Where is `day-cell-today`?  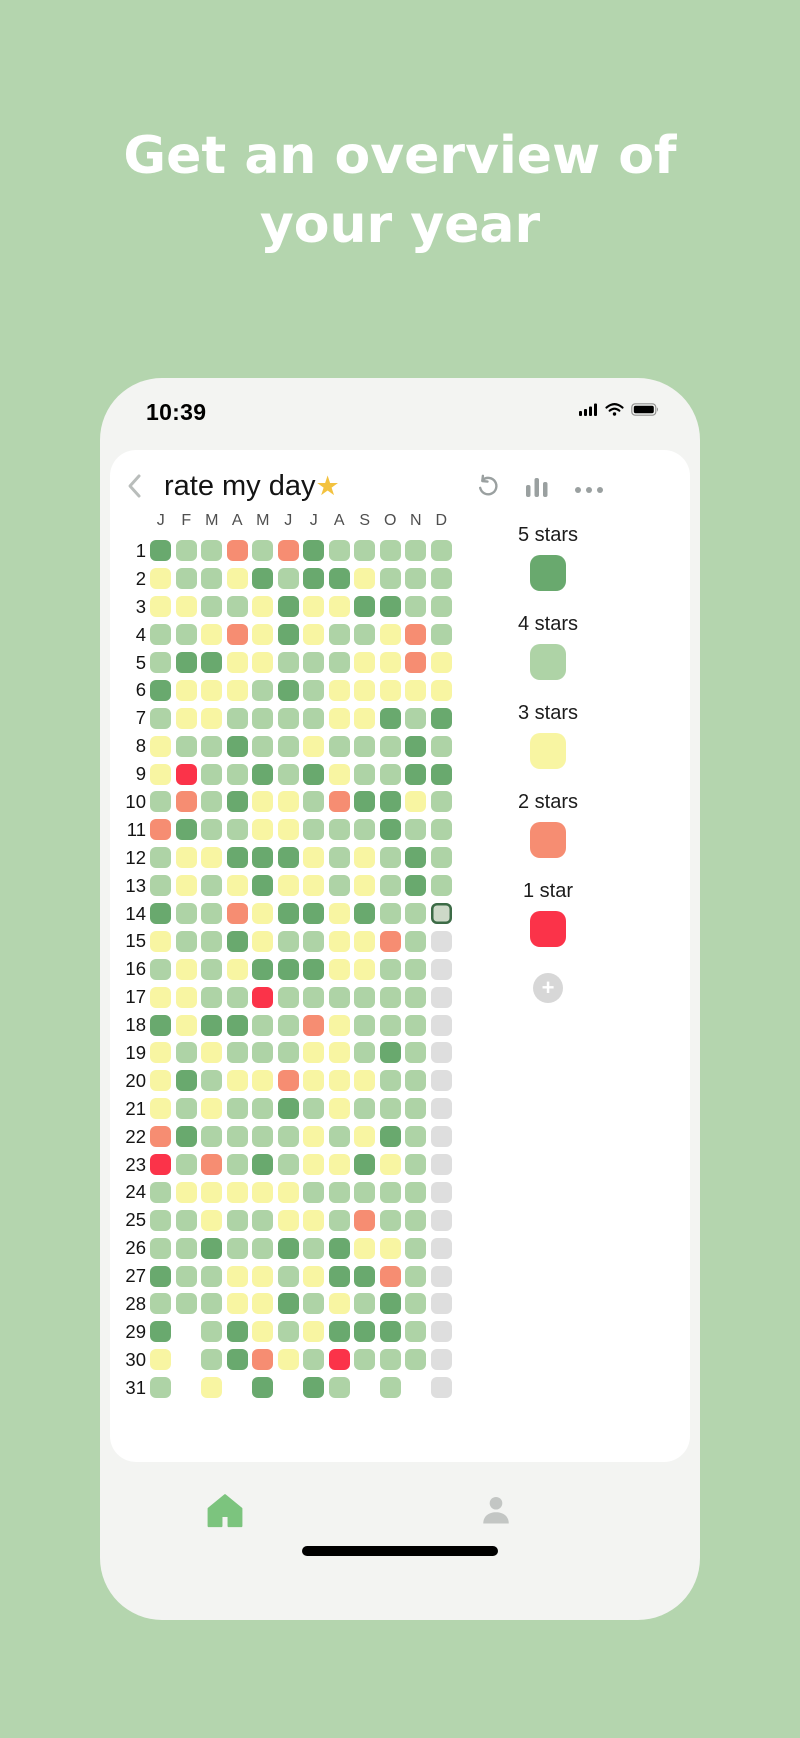
day-cell-today is located at coordinates (441, 914).